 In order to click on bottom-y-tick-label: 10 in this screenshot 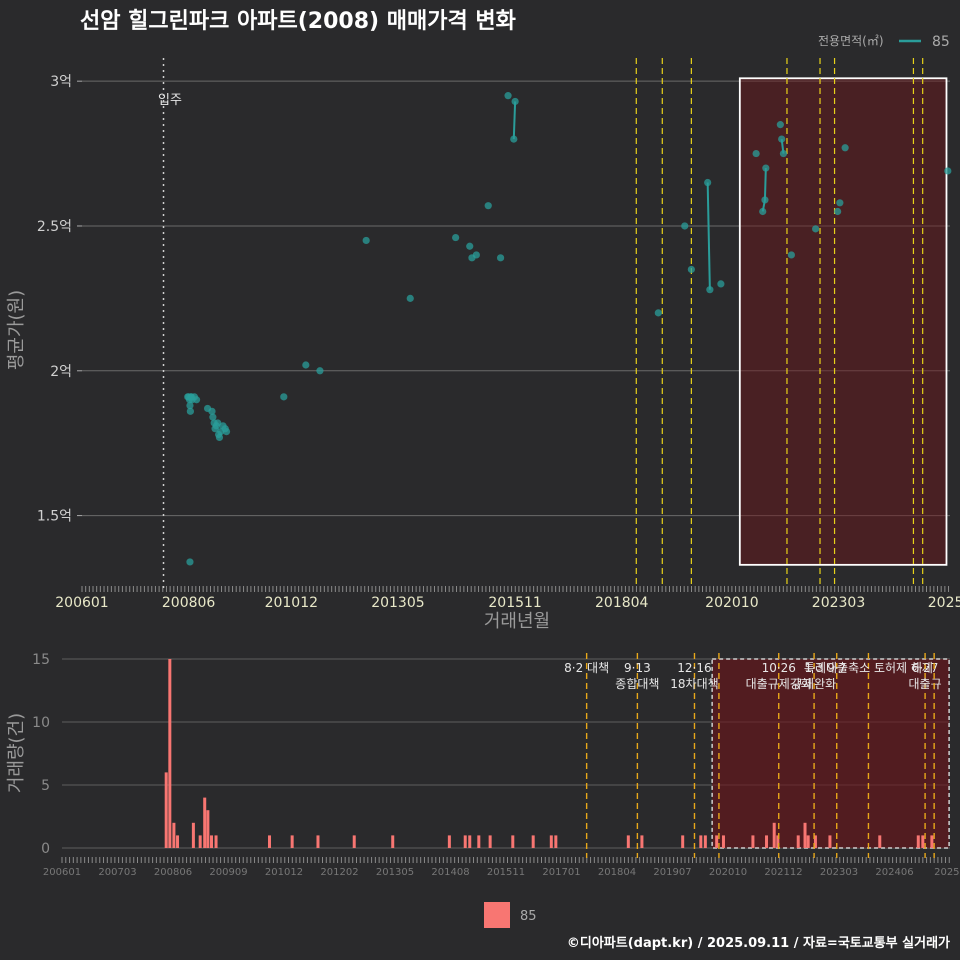, I will do `click(41, 723)`.